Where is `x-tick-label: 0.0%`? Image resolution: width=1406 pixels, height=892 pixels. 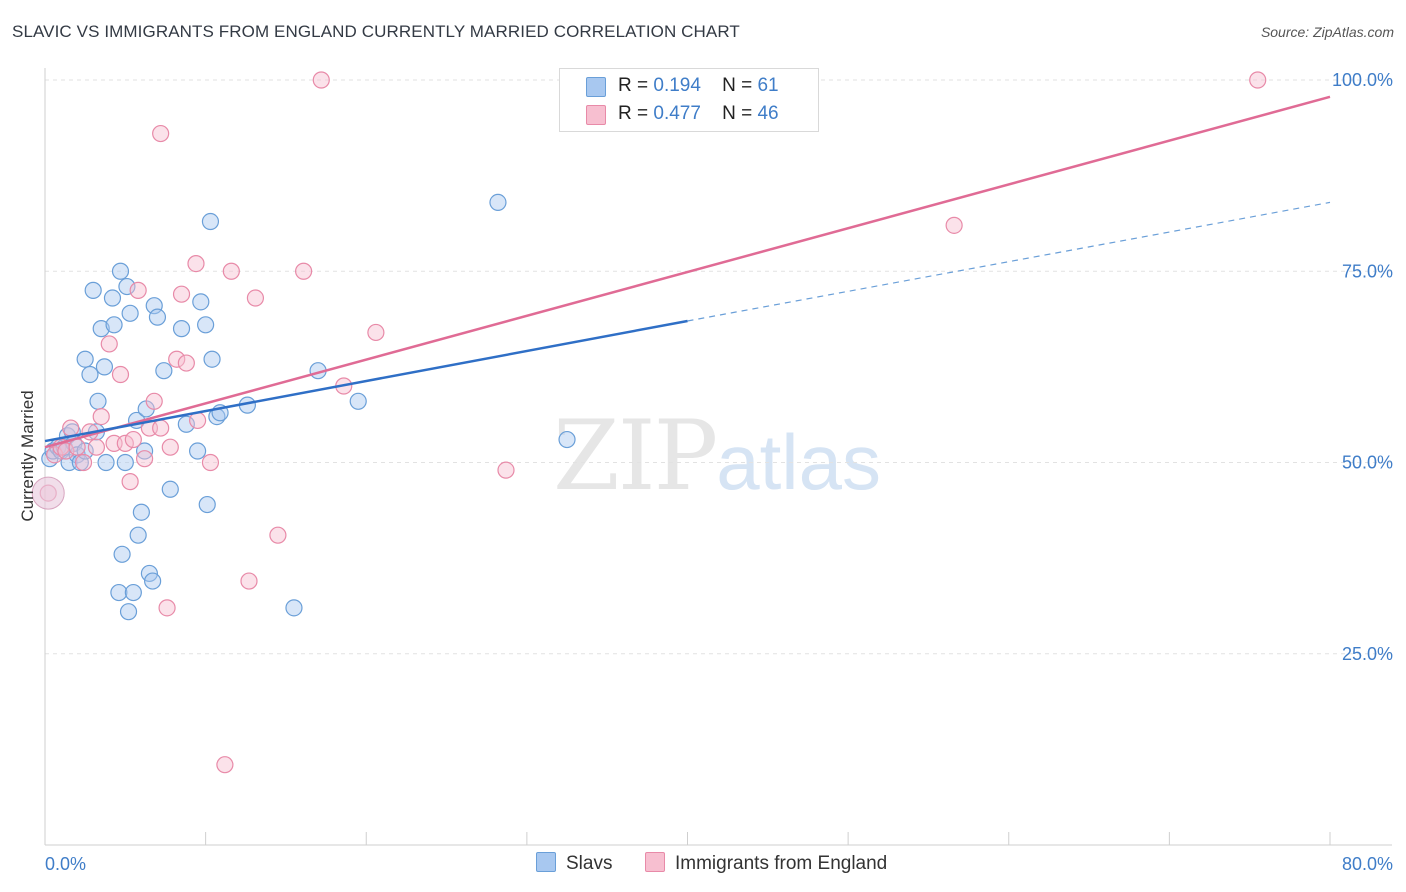
x-tick-label: 0.0% is located at coordinates (65, 864).